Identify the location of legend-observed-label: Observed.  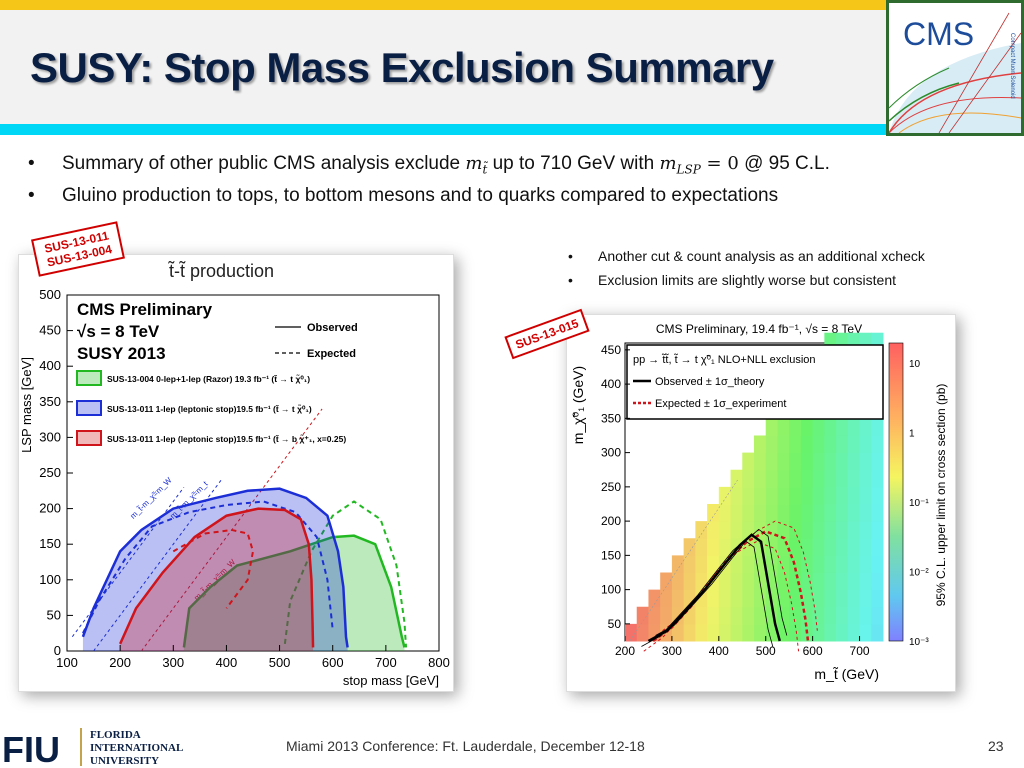
(332, 328).